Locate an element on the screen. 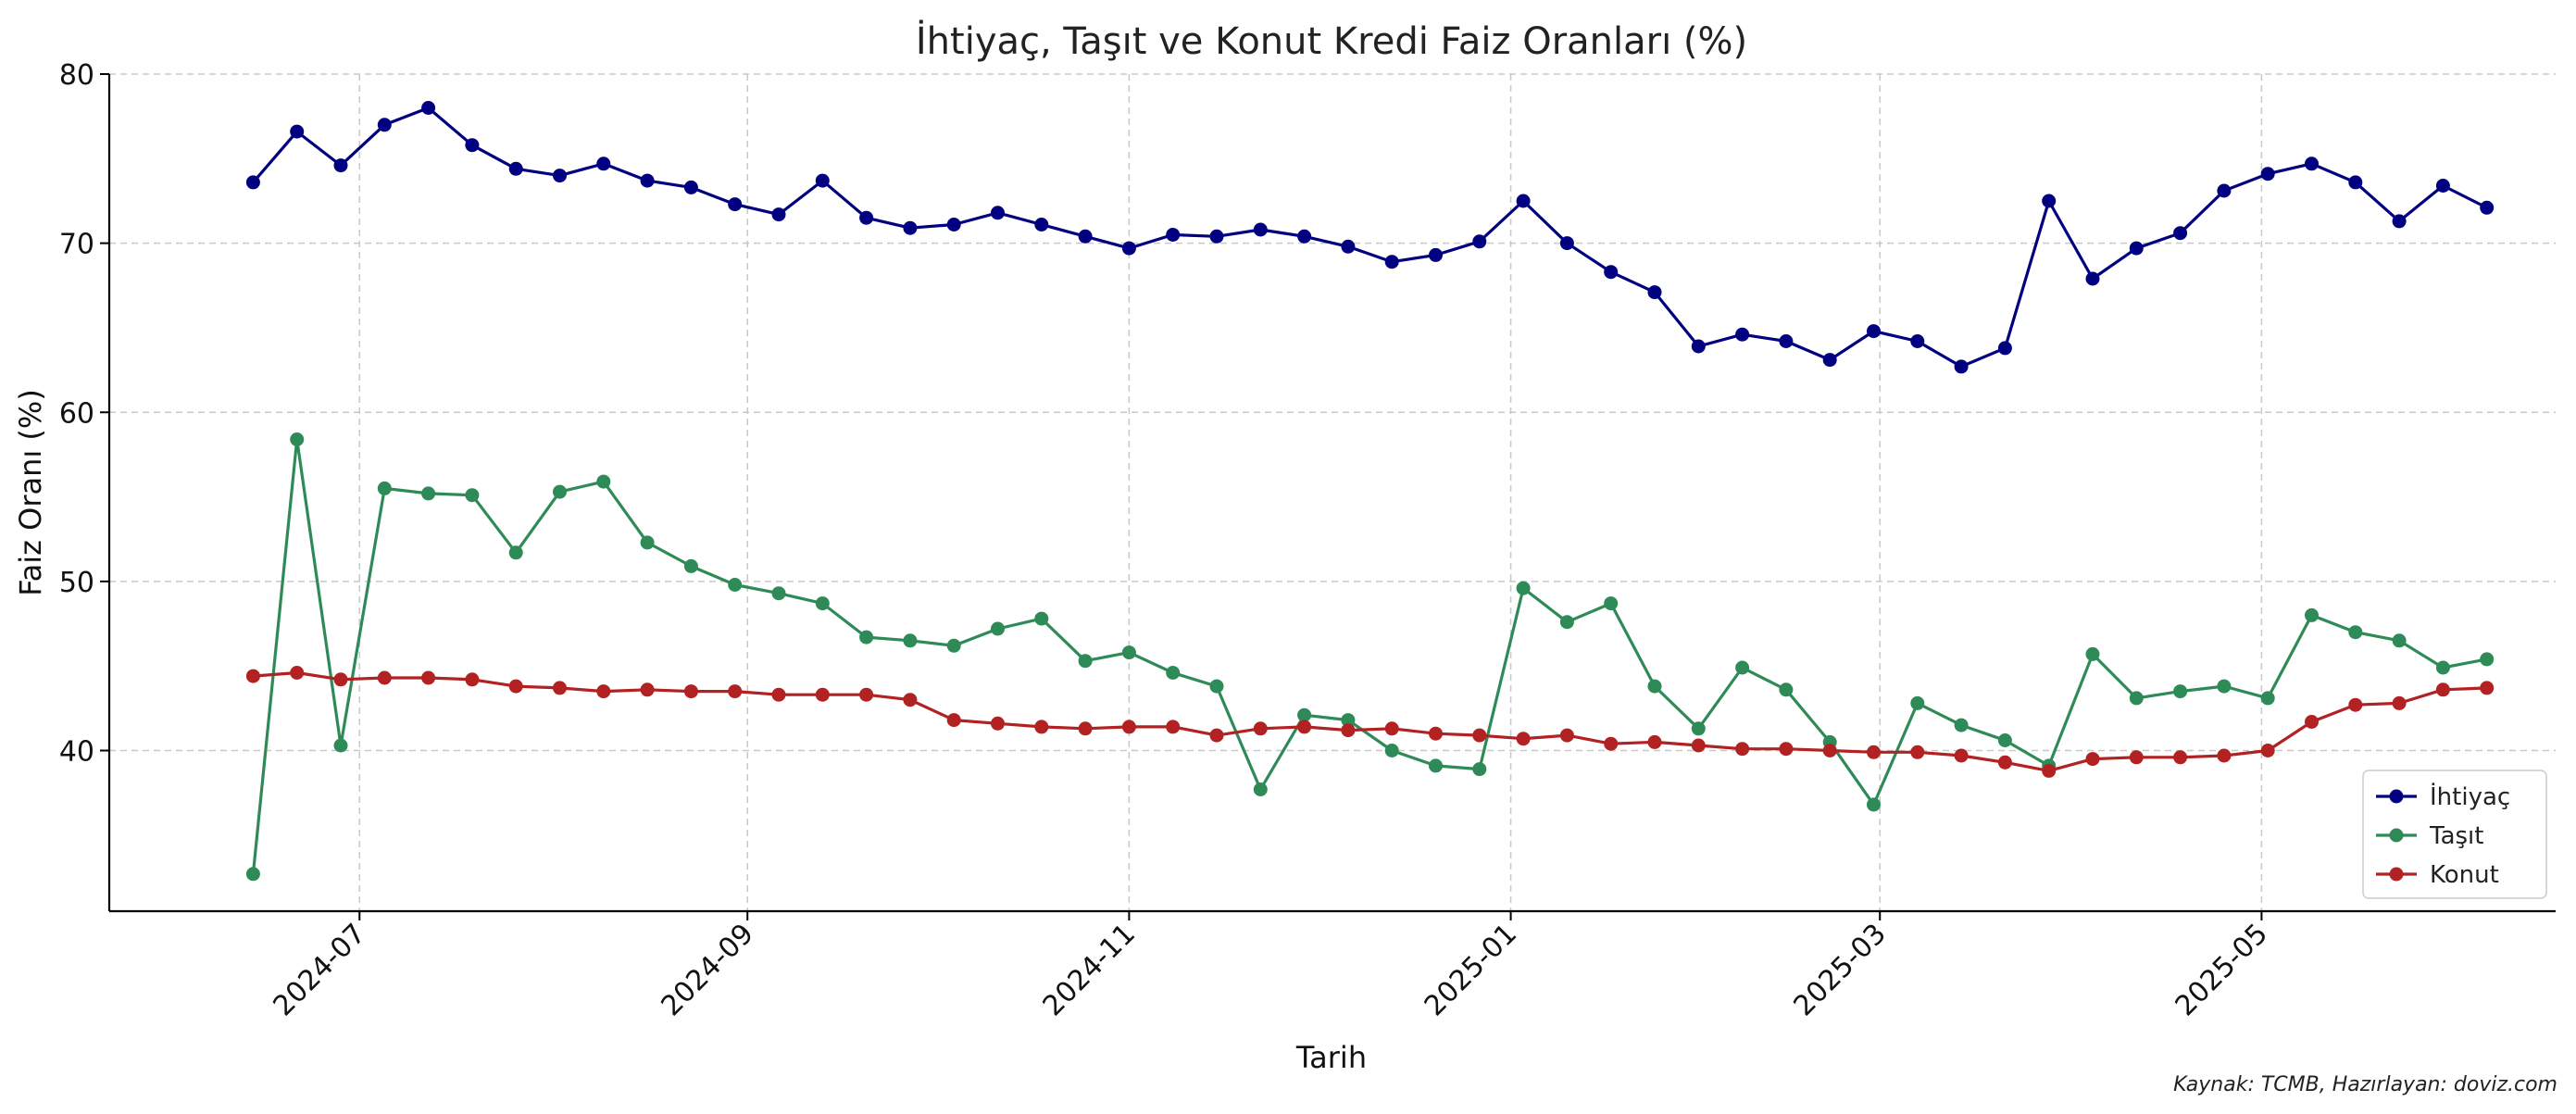 Image resolution: width=2576 pixels, height=1114 pixels. source-note: Kaynak: TCMB, Hazırlayan: doviz.com is located at coordinates (2365, 1085).